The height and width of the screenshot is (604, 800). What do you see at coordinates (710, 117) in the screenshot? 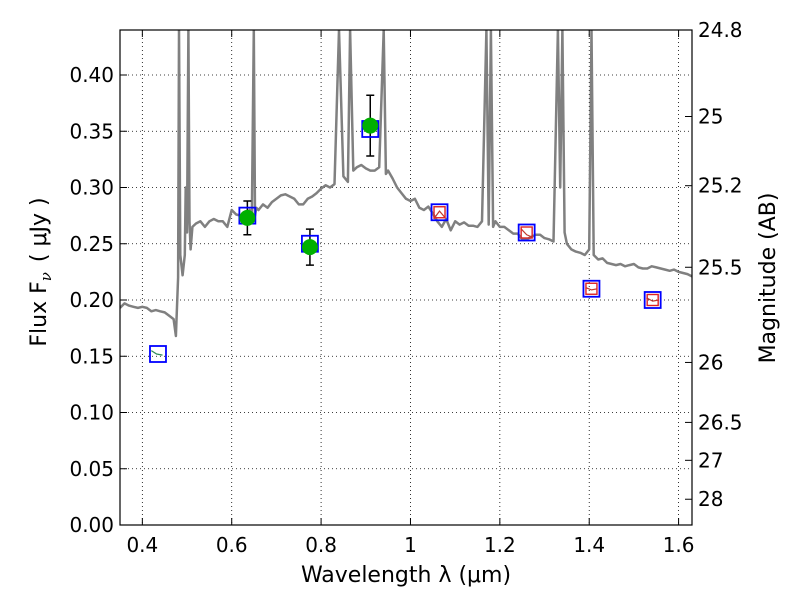
I see `y2-tick-label: 25` at bounding box center [710, 117].